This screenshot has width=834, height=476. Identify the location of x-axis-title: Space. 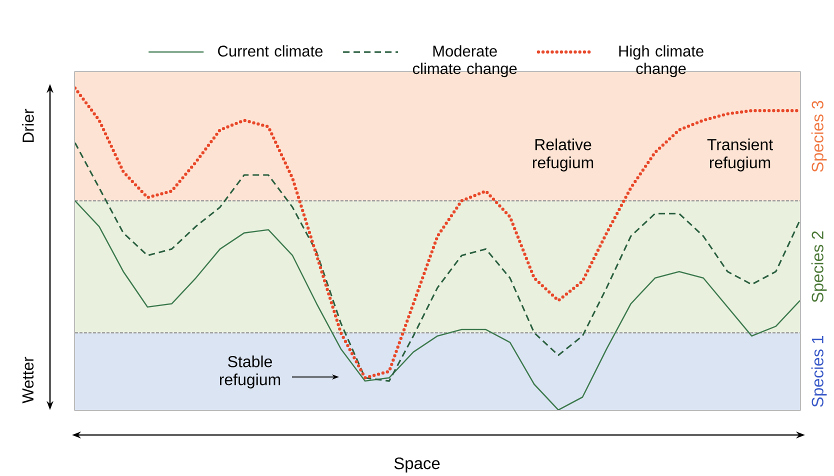
(417, 465).